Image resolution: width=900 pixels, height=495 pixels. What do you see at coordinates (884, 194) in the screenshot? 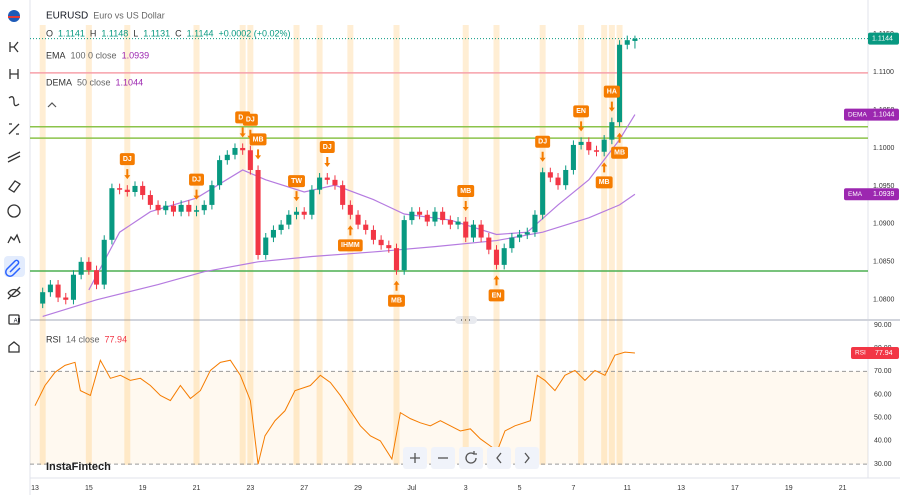
I see `overlay-tag-value: 1.0939` at bounding box center [884, 194].